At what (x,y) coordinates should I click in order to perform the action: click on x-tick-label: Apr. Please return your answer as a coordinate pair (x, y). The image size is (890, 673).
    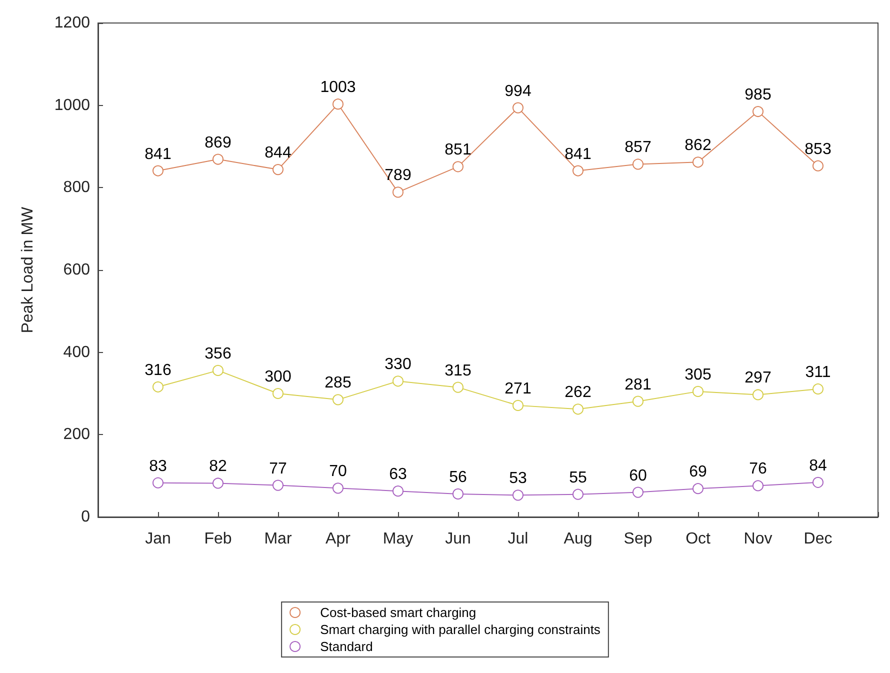
    Looking at the image, I should click on (339, 539).